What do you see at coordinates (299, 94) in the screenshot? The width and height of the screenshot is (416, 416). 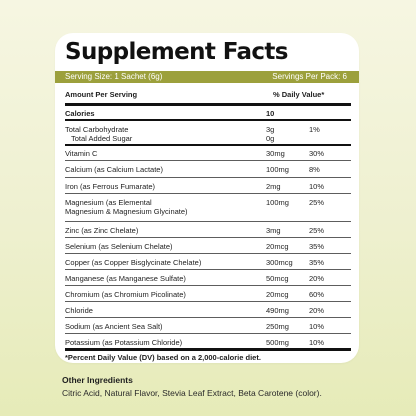 I see `dv-header: % Daily Value*` at bounding box center [299, 94].